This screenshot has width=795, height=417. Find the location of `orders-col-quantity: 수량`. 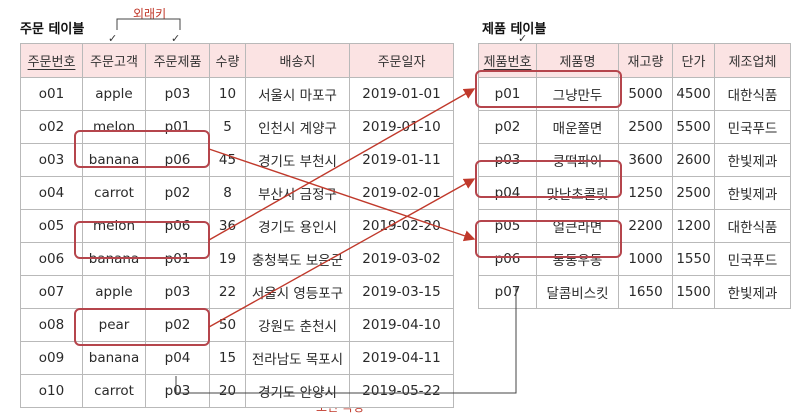

orders-col-quantity: 수량 is located at coordinates (227, 60).